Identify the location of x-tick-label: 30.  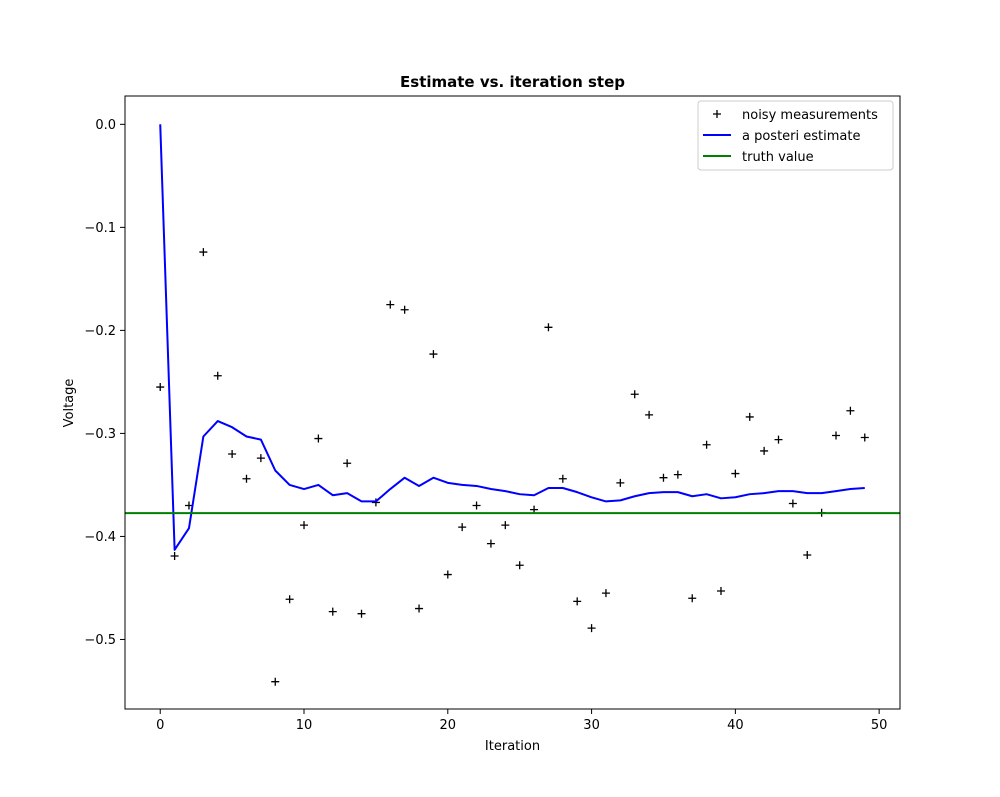
(591, 725).